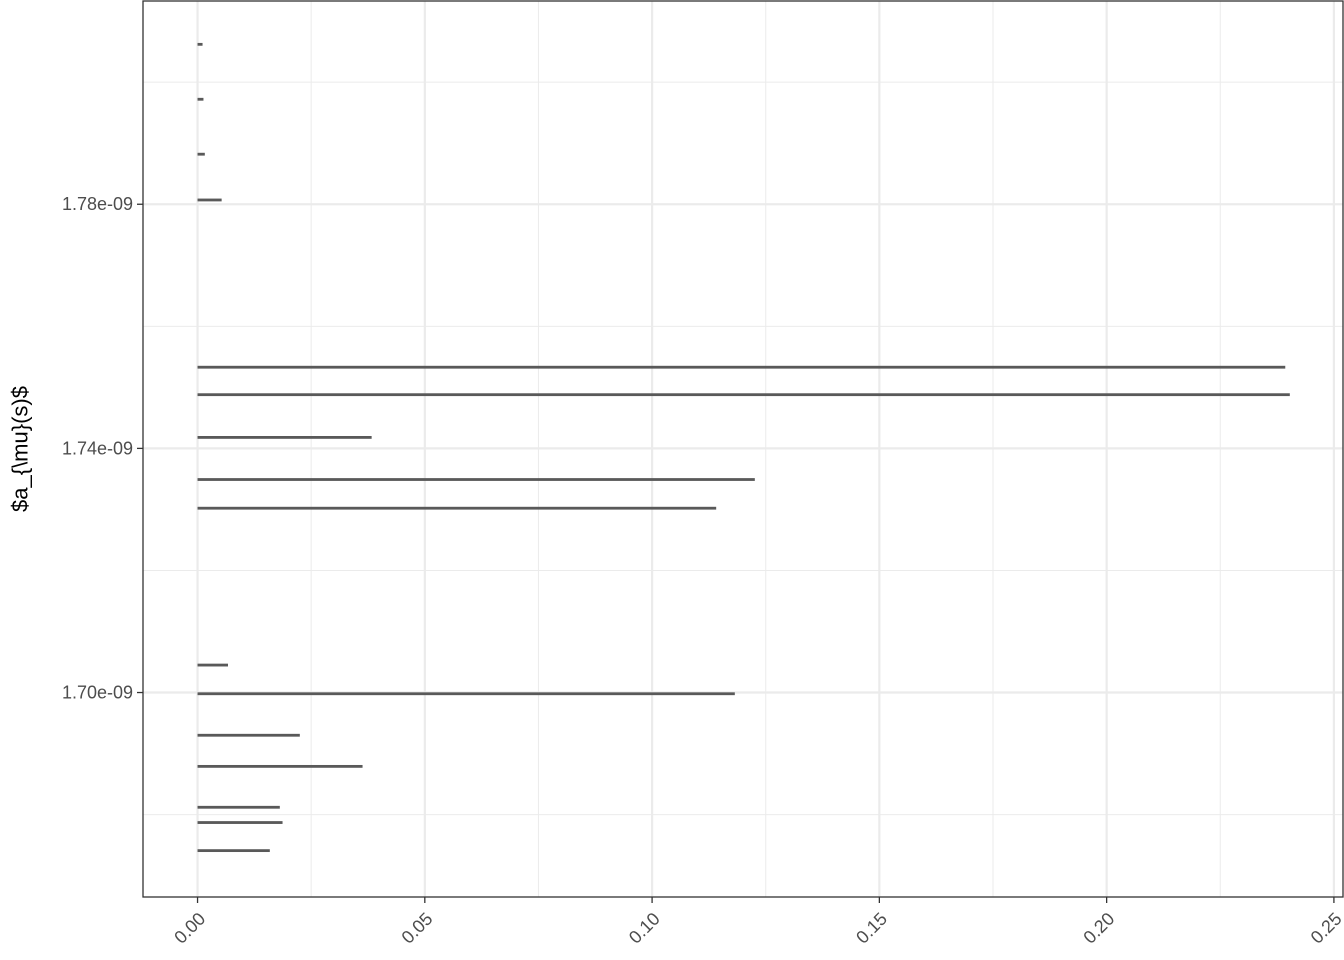 This screenshot has height=960, width=1344. Describe the element at coordinates (97, 204) in the screenshot. I see `y-tick-label: 1.78e-09` at that location.